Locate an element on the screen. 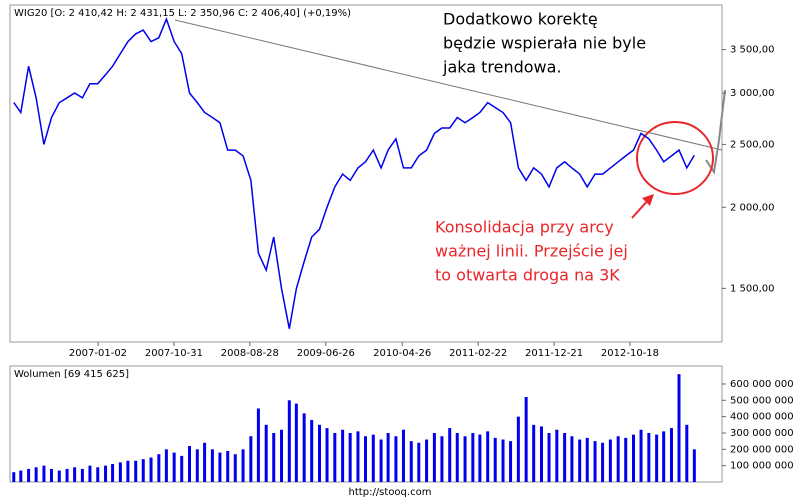  annotation: będzie wspierała nie byle is located at coordinates (544, 43).